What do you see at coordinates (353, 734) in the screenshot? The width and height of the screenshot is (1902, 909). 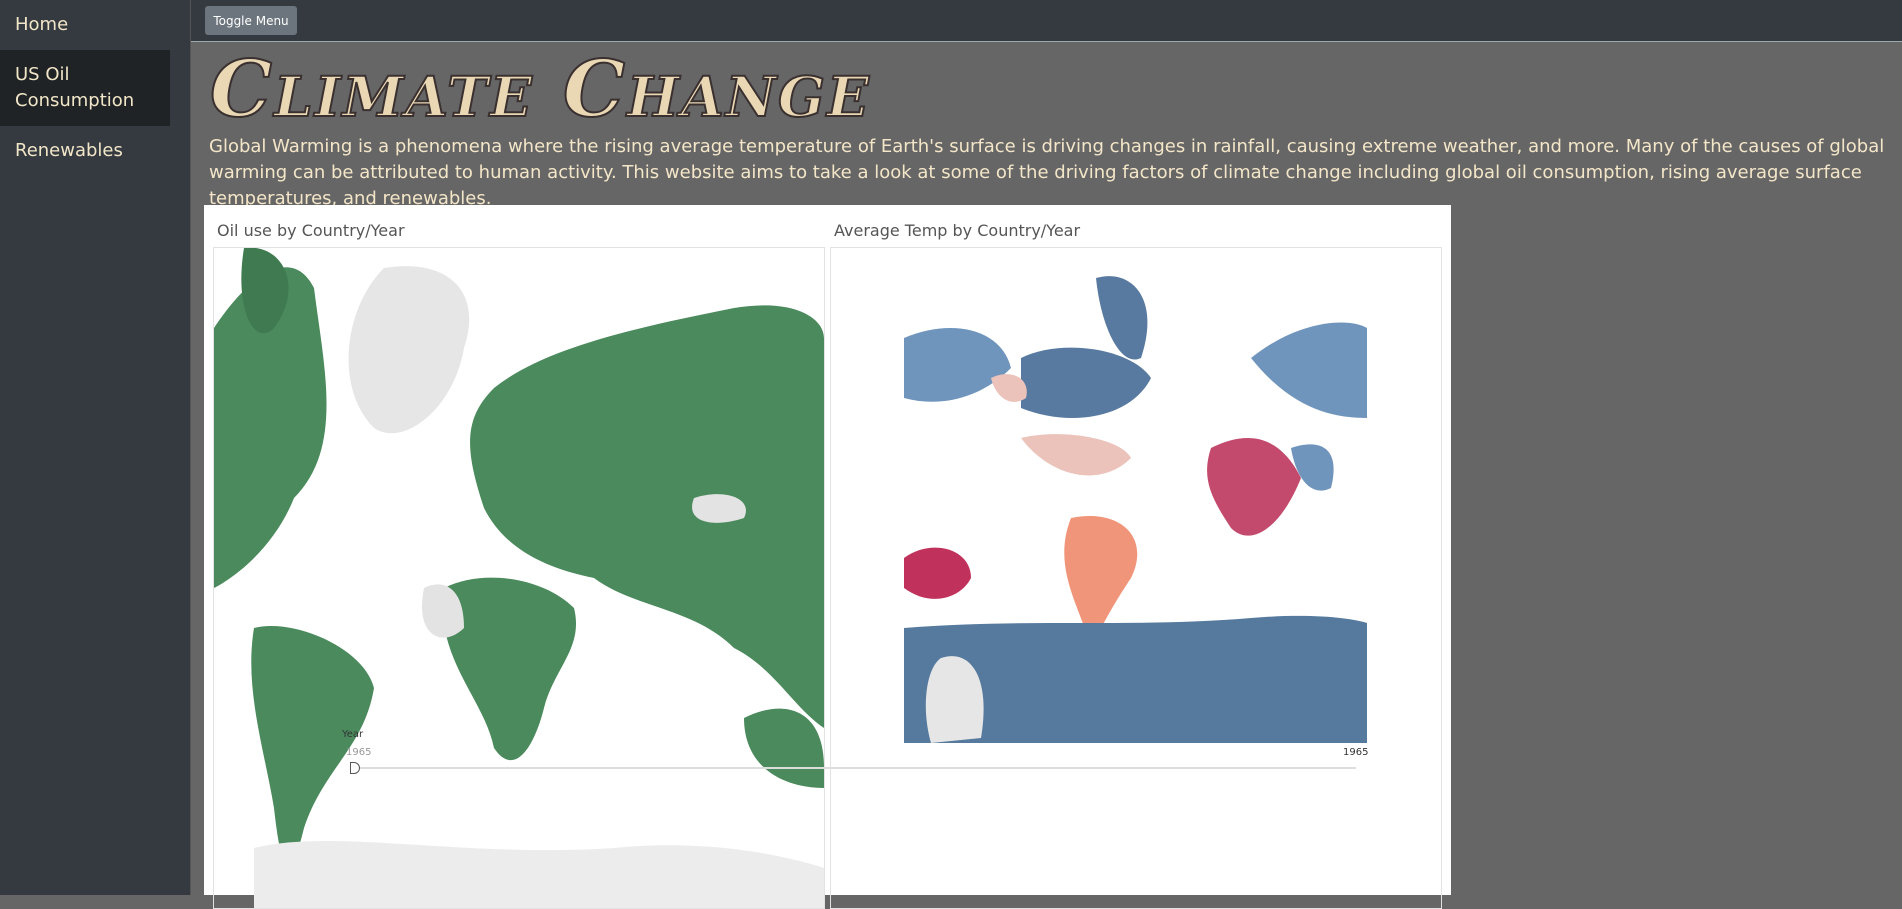 I see `slider-label: Year` at bounding box center [353, 734].